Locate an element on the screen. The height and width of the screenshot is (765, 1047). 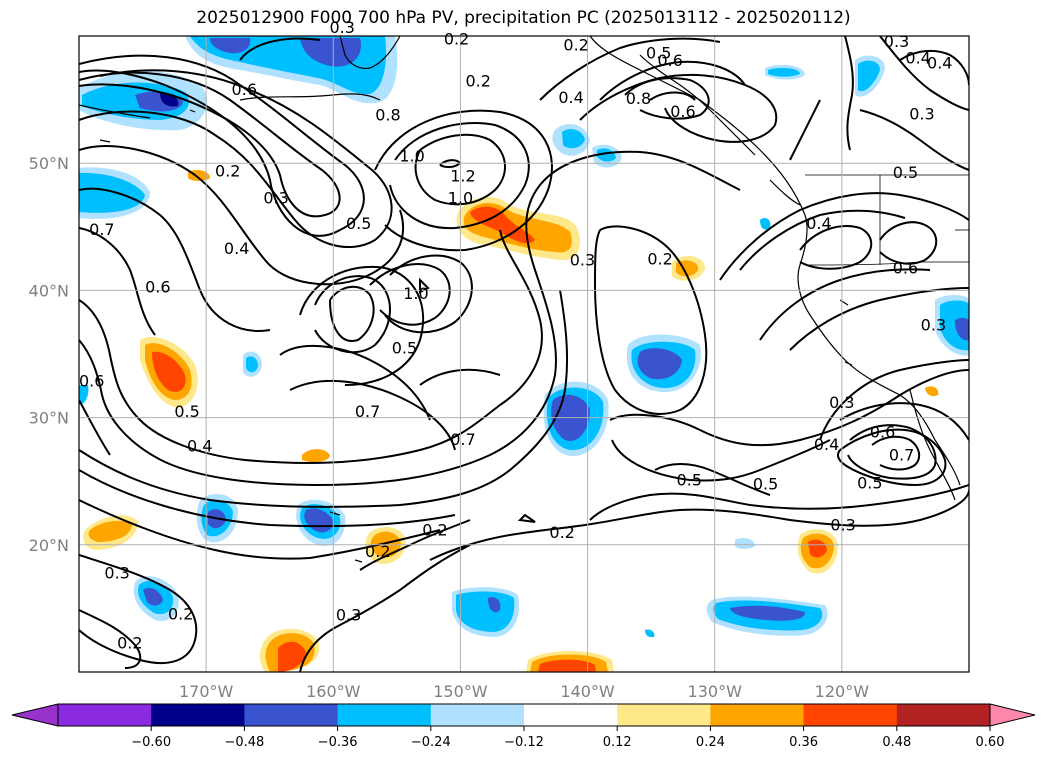
lon-tick-label: 130°W is located at coordinates (715, 691).